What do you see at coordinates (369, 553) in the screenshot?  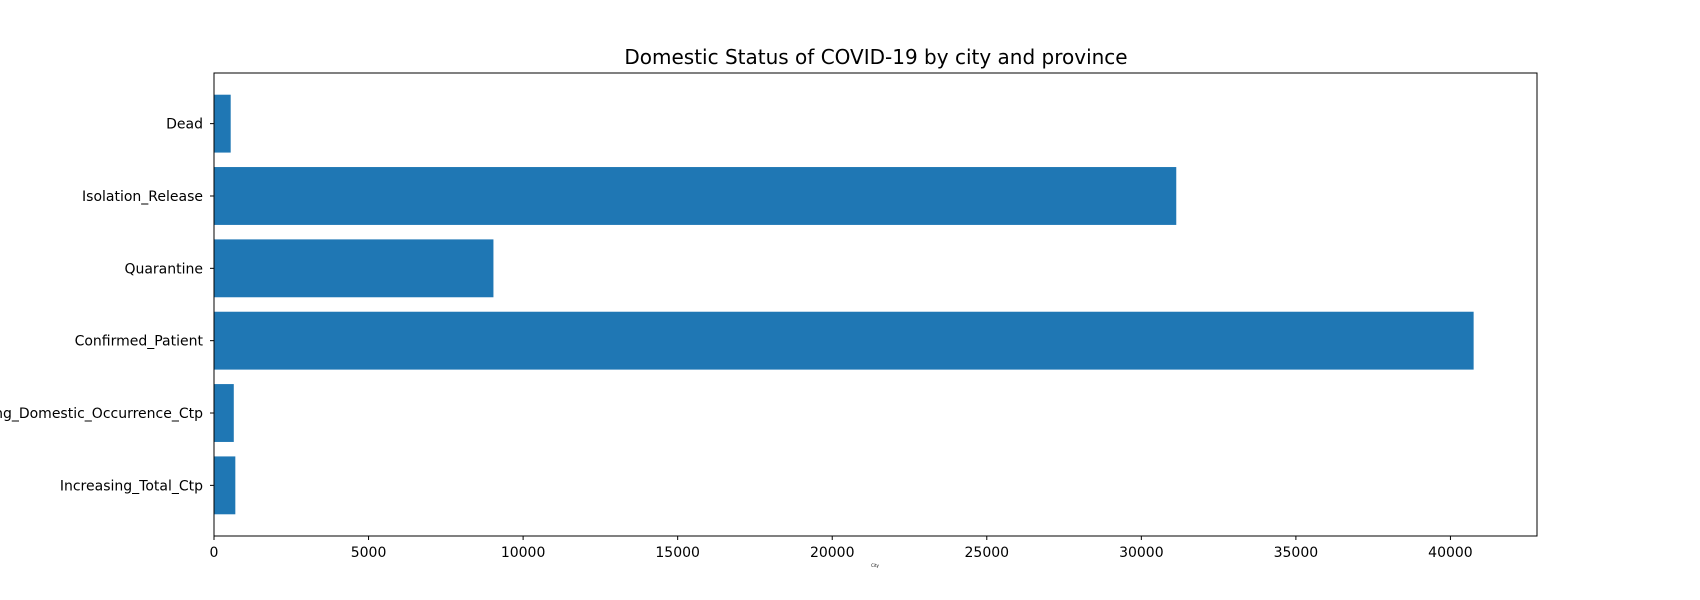 I see `x-tick-label: 5000` at bounding box center [369, 553].